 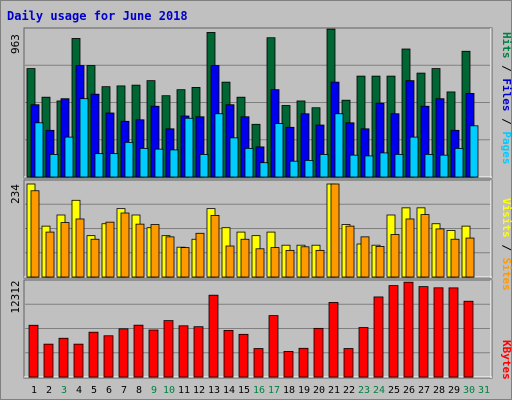 What do you see at coordinates (154, 390) in the screenshot?
I see `day-label-9: 9` at bounding box center [154, 390].